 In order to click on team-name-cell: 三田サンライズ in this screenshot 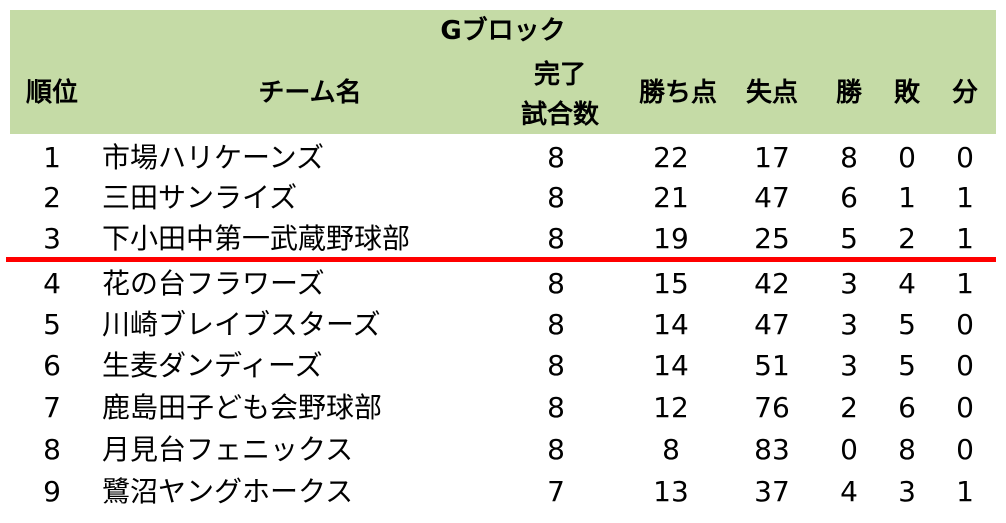, I will do `click(200, 197)`.